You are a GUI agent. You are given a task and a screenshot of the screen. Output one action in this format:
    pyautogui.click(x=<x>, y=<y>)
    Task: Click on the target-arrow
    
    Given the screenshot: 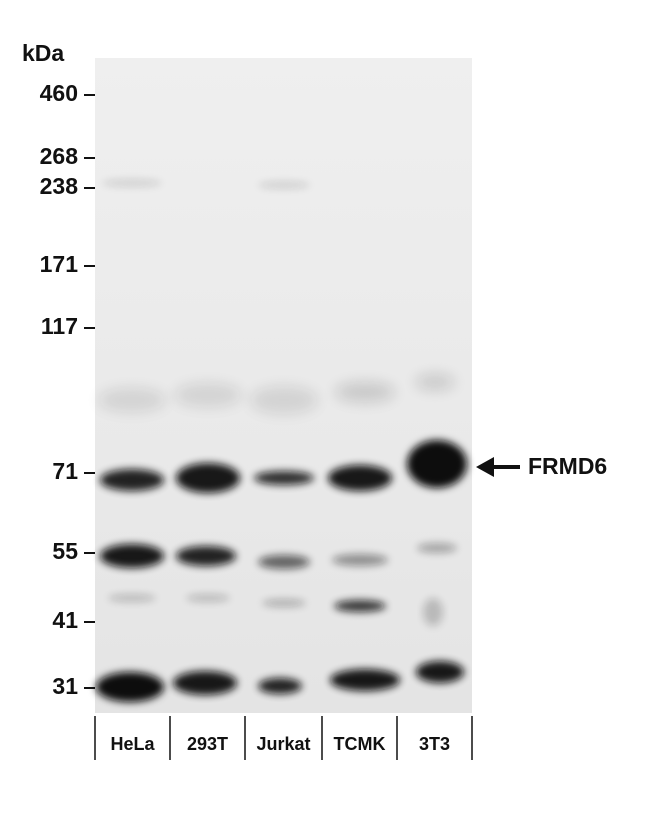 What is the action you would take?
    pyautogui.click(x=498, y=467)
    